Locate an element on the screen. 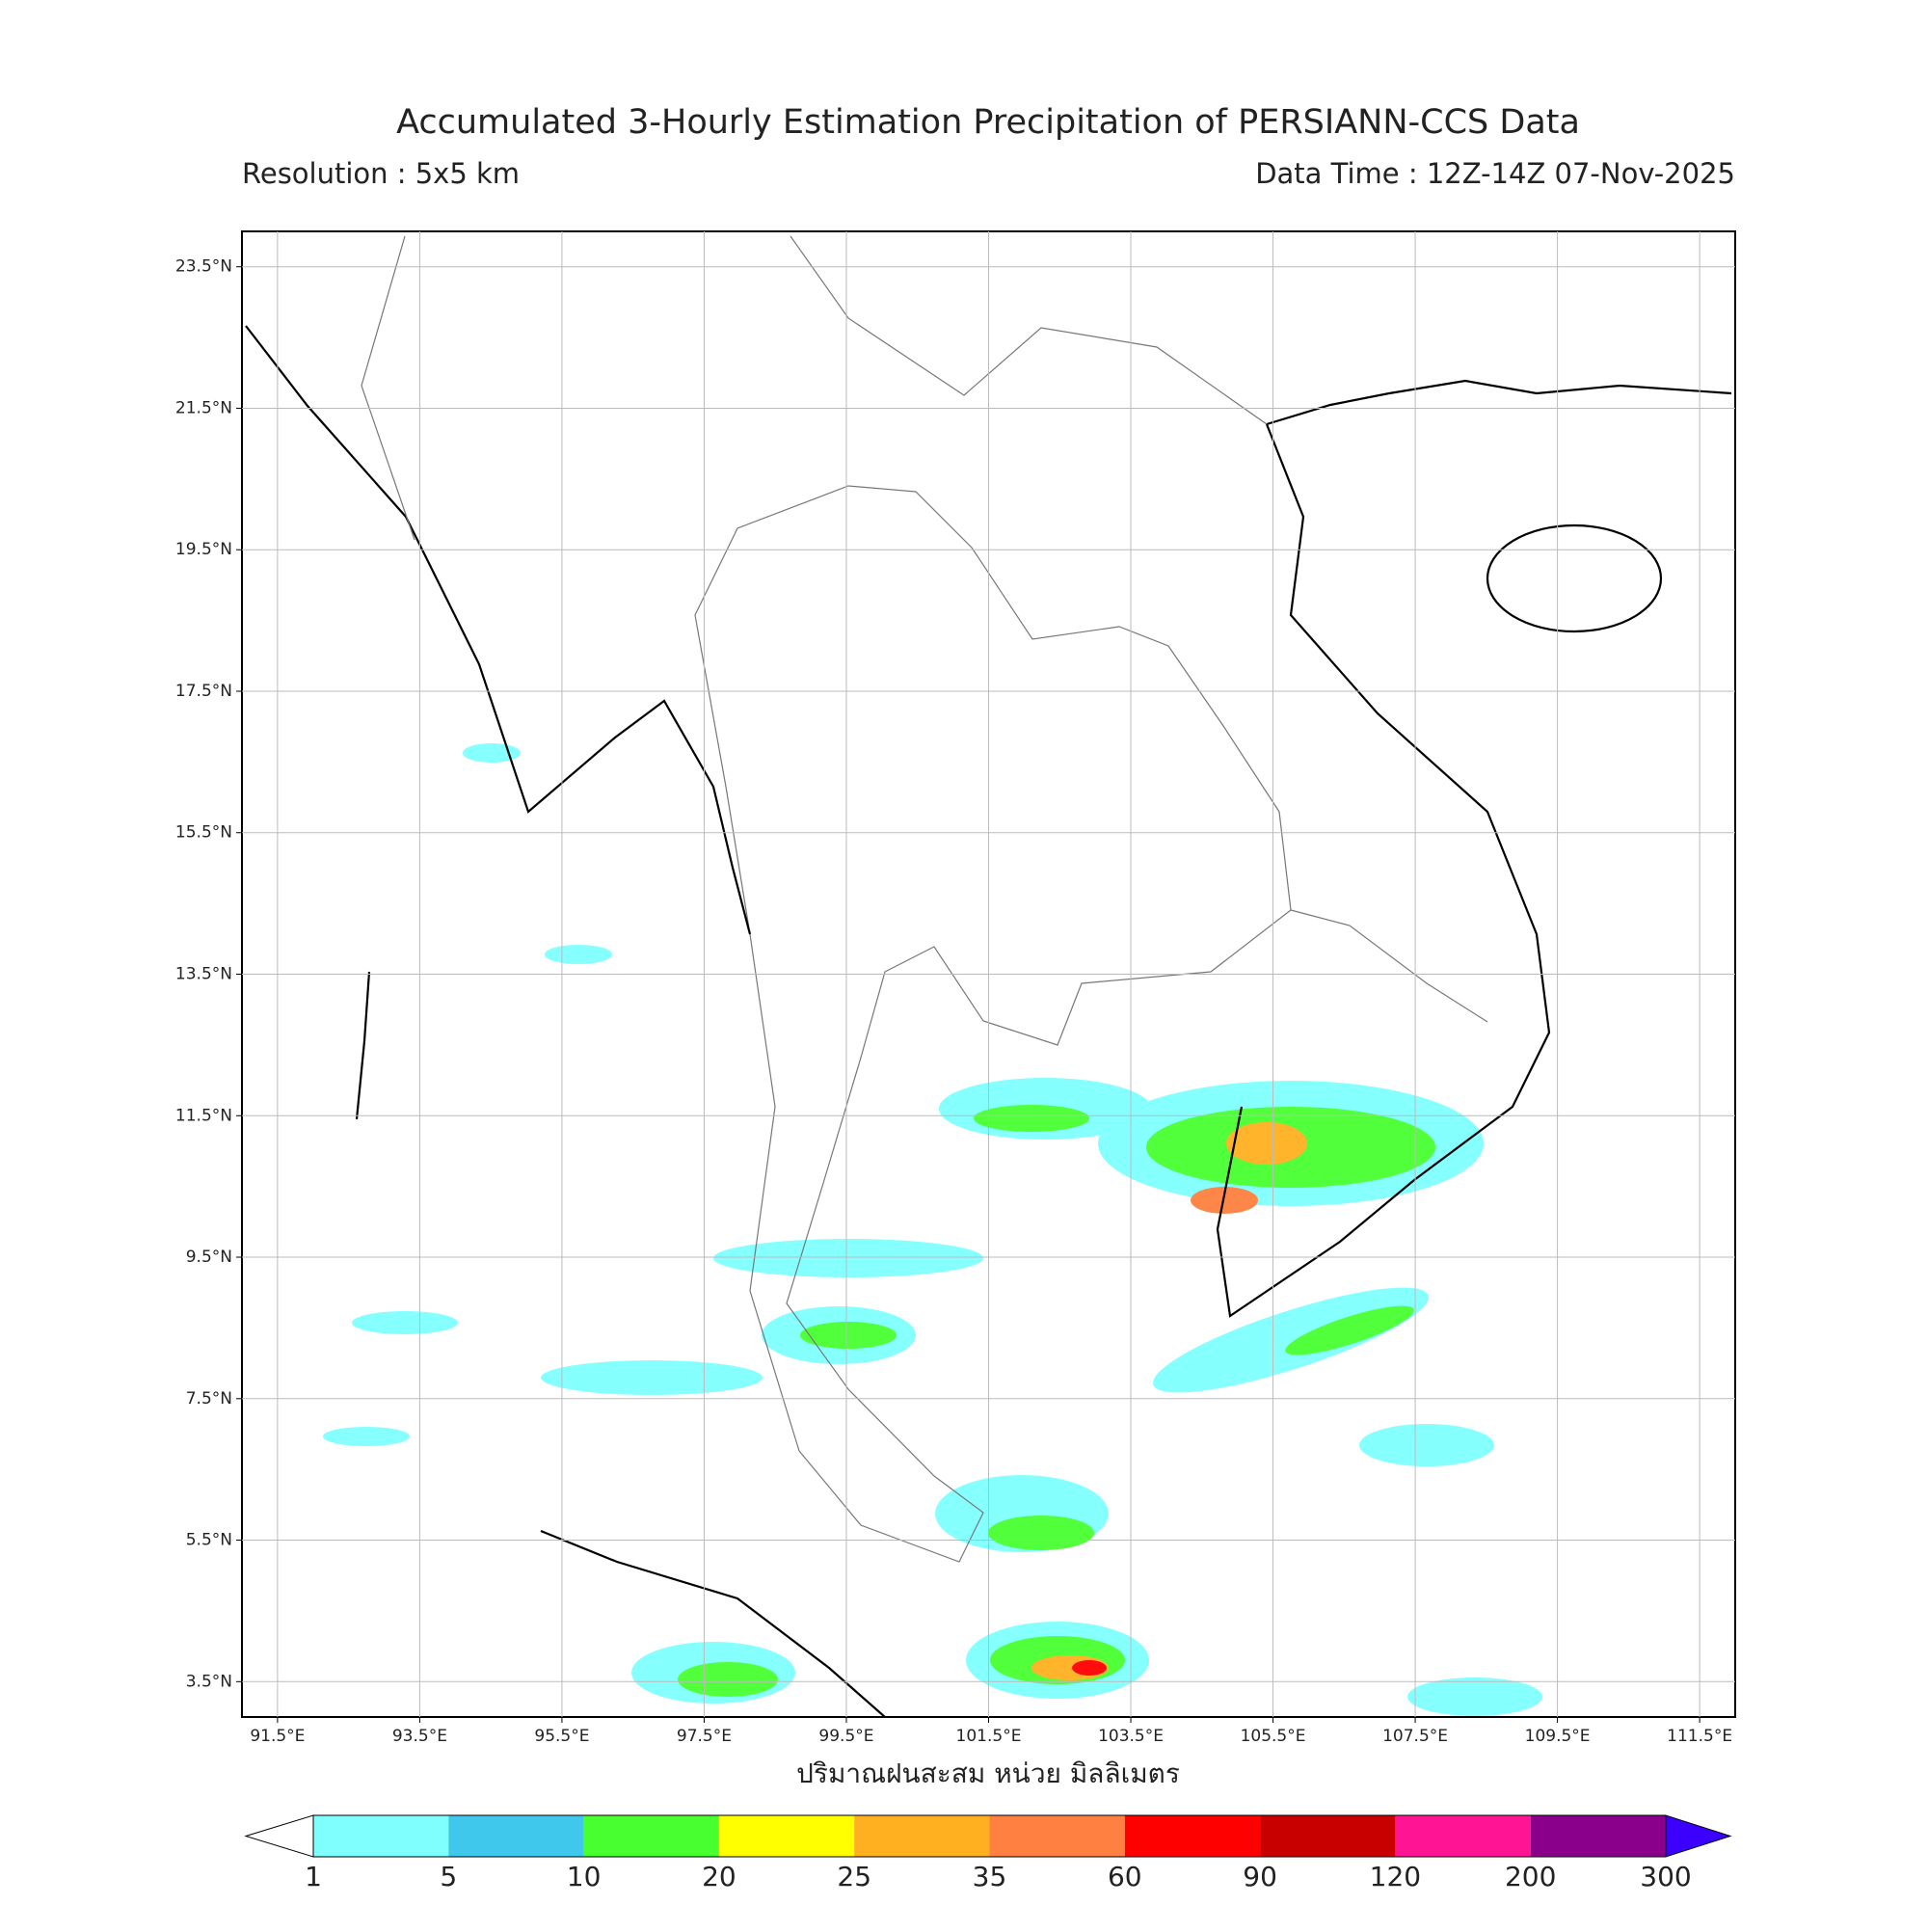  lat-label: 17.5°N is located at coordinates (204, 692).